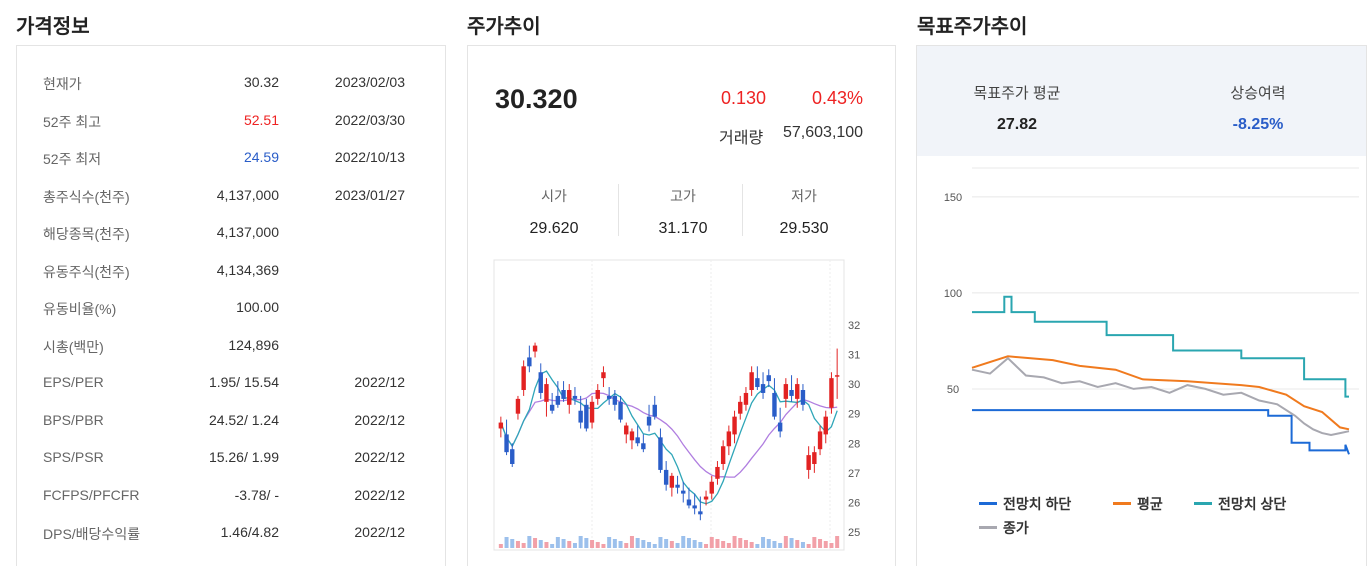 The height and width of the screenshot is (566, 1367). What do you see at coordinates (1160, 393) in the screenshot?
I see `series-average-line` at bounding box center [1160, 393].